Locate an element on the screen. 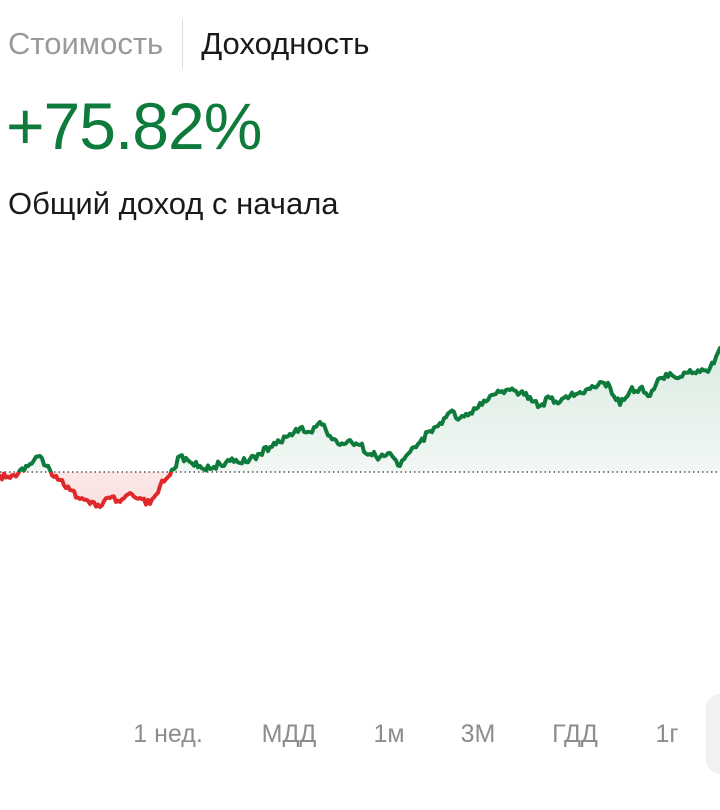 This screenshot has width=720, height=810. tab-divider is located at coordinates (183, 44).